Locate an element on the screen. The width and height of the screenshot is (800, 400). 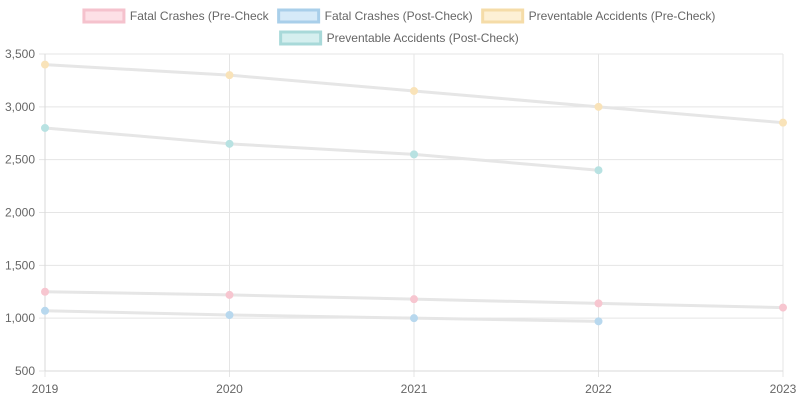
y-tick-label: 2,000 is located at coordinates (20, 213).